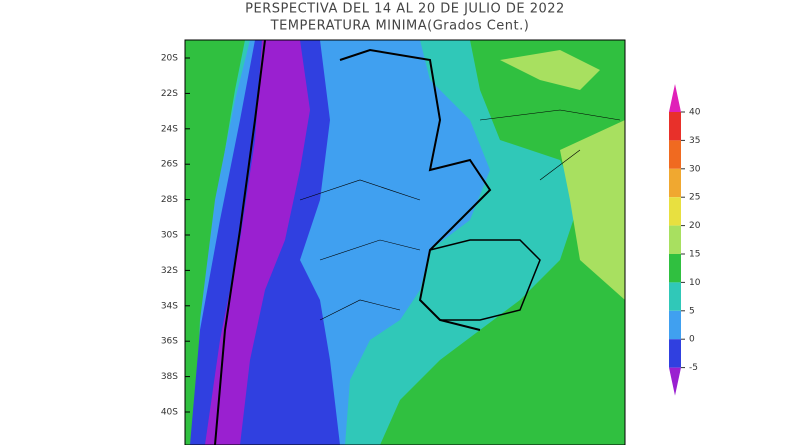  I want to click on colorbar-label: 15, so click(694, 255).